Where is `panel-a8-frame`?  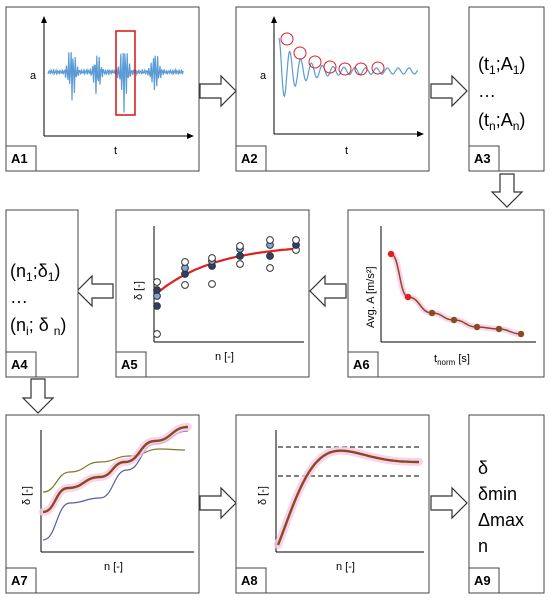
panel-a8-frame is located at coordinates (332, 504).